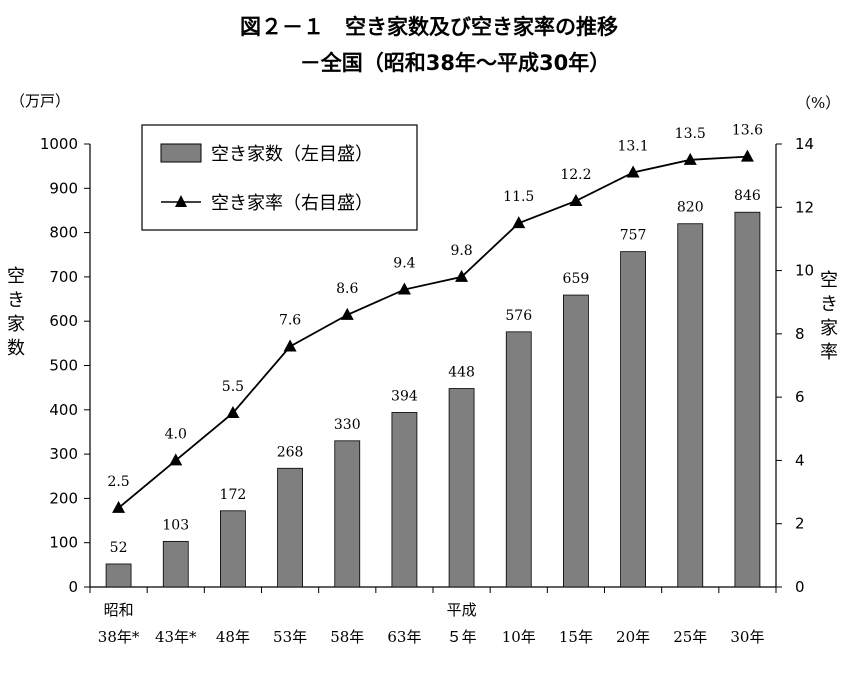 The image size is (850, 683). What do you see at coordinates (633, 637) in the screenshot?
I see `x-category-label: 20年` at bounding box center [633, 637].